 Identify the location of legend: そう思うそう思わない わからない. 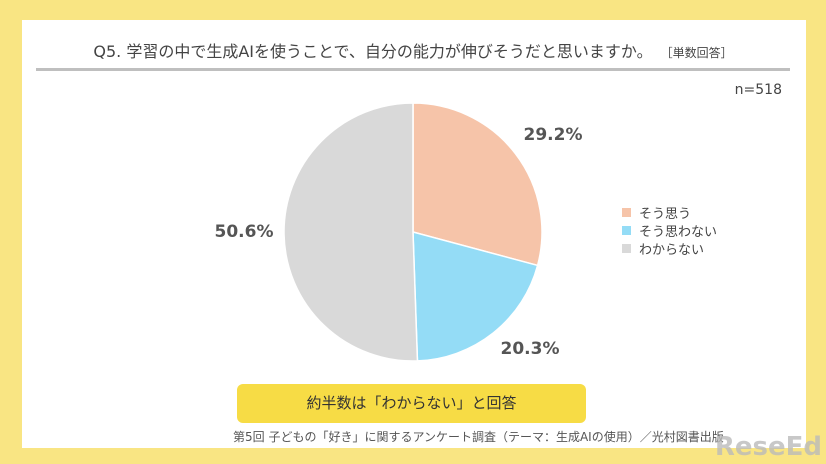
(670, 230).